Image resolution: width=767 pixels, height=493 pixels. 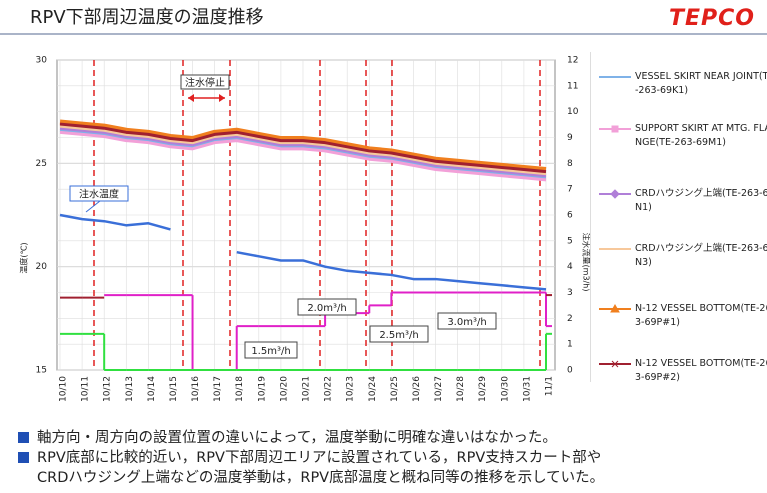 I want to click on x-tick-label: 10/12, so click(x=108, y=389).